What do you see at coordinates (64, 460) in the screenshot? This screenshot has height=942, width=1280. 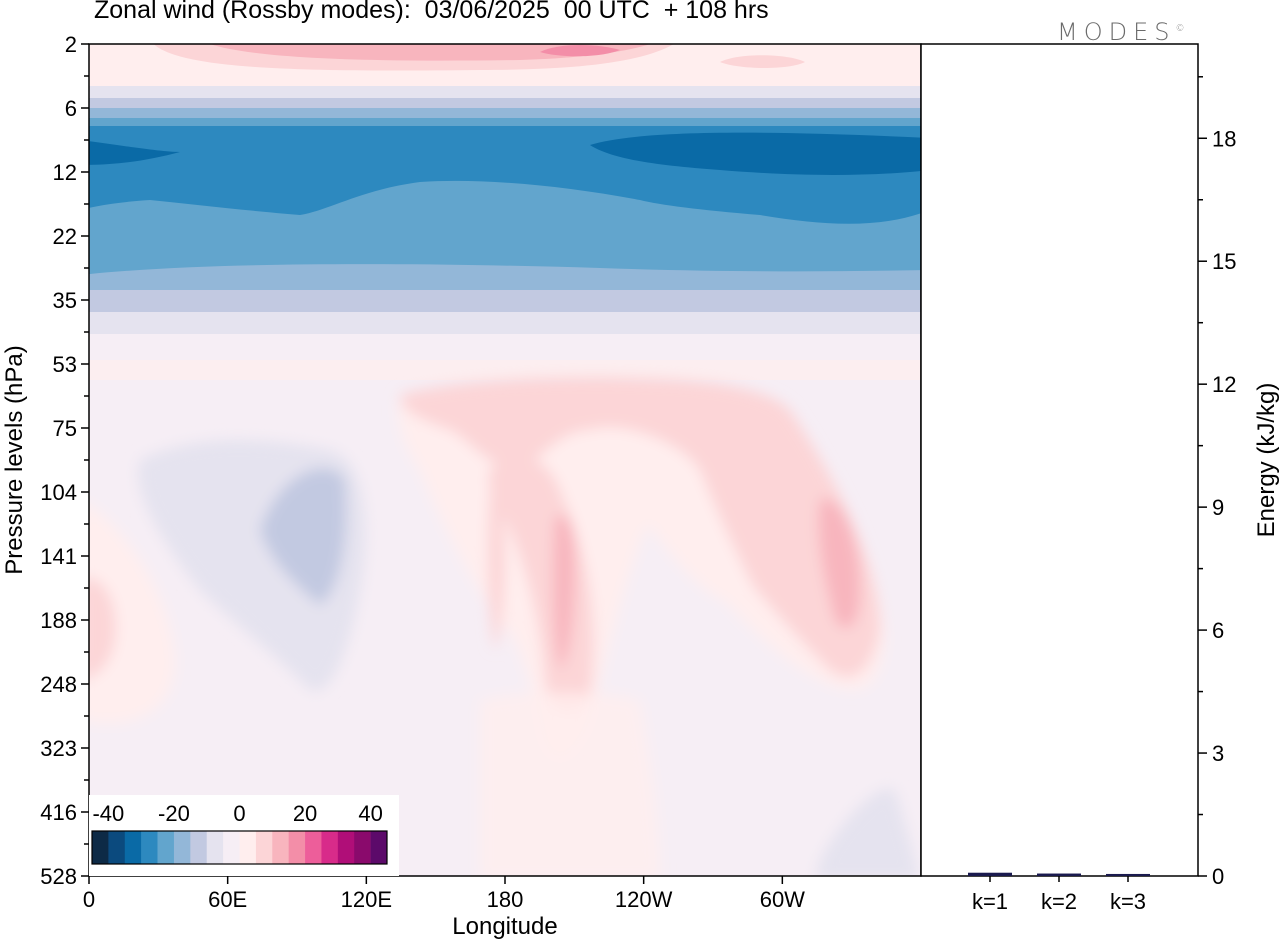 I see `pressure-axis: 2 6 12 22 35 53 75 104 141 188 248 323 416 528` at bounding box center [64, 460].